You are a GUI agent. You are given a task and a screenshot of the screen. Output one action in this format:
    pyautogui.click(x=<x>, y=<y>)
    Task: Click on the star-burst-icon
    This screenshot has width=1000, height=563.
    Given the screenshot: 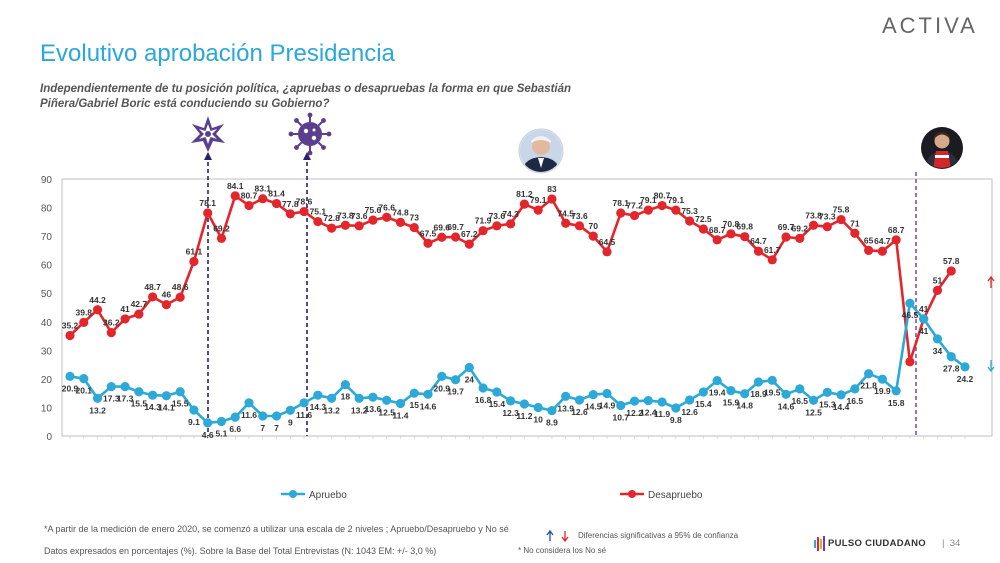 What is the action you would take?
    pyautogui.click(x=208, y=134)
    